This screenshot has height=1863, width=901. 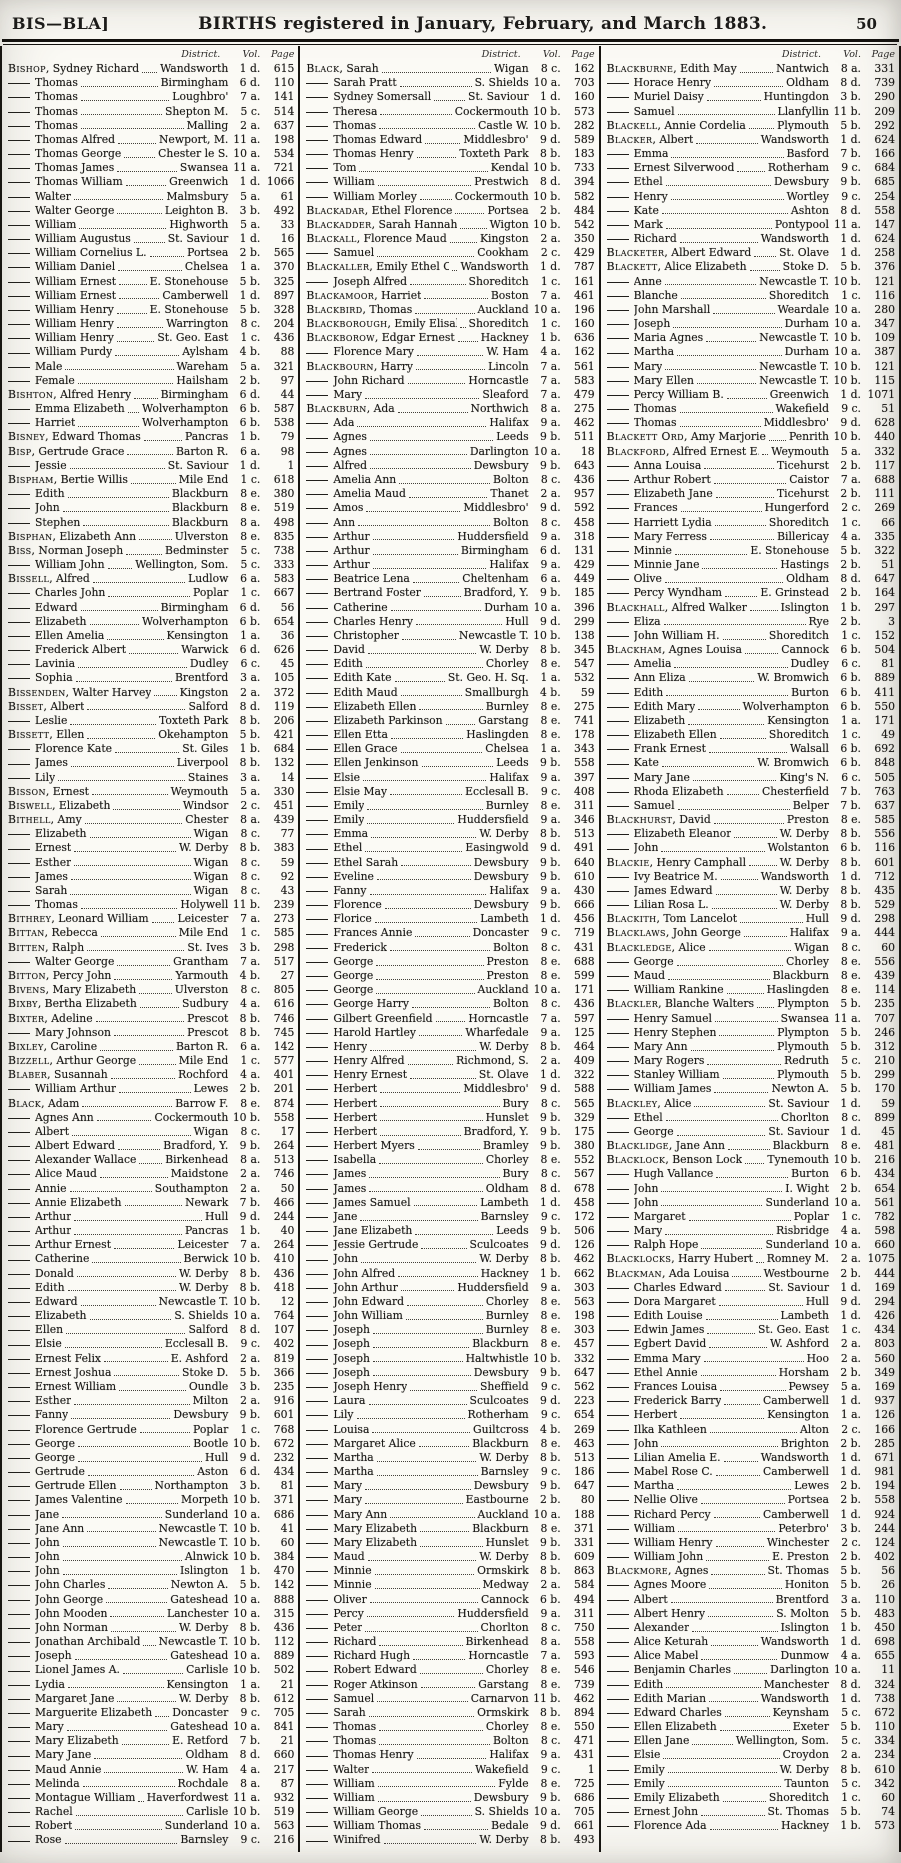 I want to click on entry-vol: 2 b., so click(x=850, y=465).